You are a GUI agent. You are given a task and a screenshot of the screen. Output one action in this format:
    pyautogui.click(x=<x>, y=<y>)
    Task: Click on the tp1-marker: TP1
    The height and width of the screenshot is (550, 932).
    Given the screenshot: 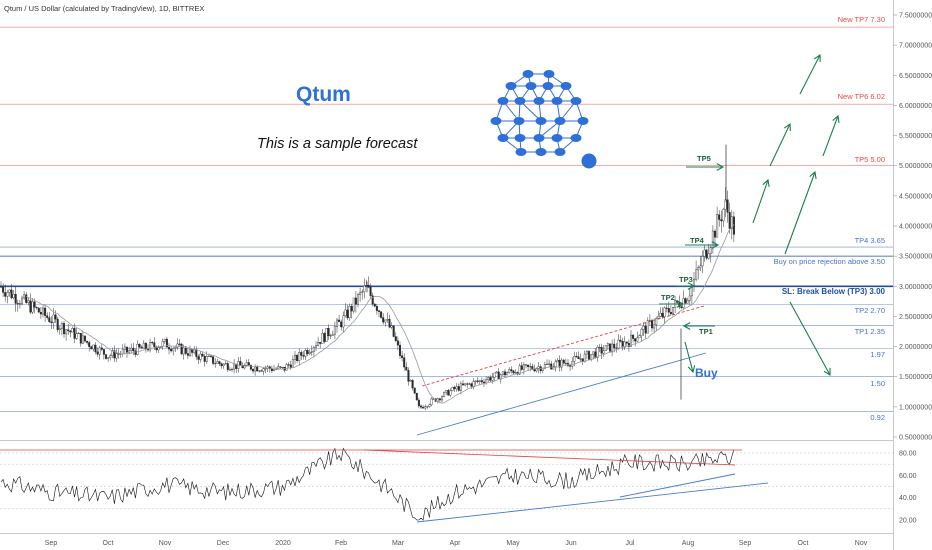 What is the action you would take?
    pyautogui.click(x=706, y=331)
    